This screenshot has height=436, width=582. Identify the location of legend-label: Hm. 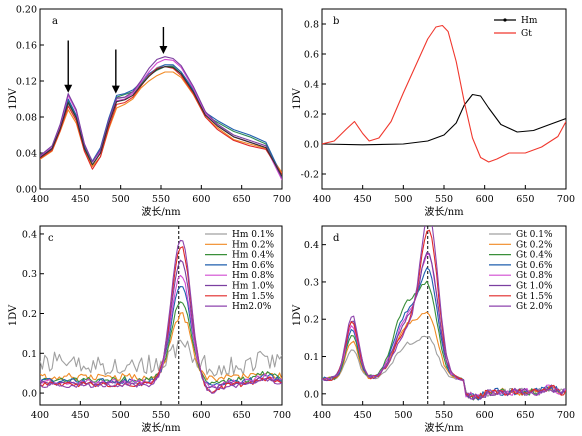
(529, 21).